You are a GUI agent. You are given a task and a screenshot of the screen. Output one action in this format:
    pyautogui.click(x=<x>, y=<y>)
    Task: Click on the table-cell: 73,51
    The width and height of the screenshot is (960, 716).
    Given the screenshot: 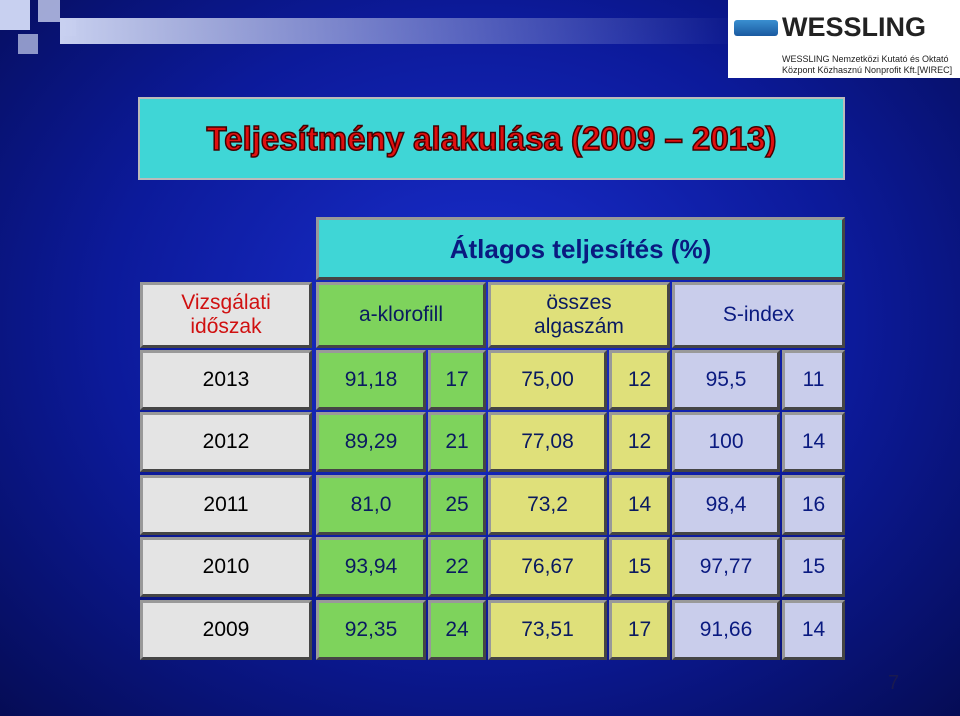 What is the action you would take?
    pyautogui.click(x=547, y=630)
    